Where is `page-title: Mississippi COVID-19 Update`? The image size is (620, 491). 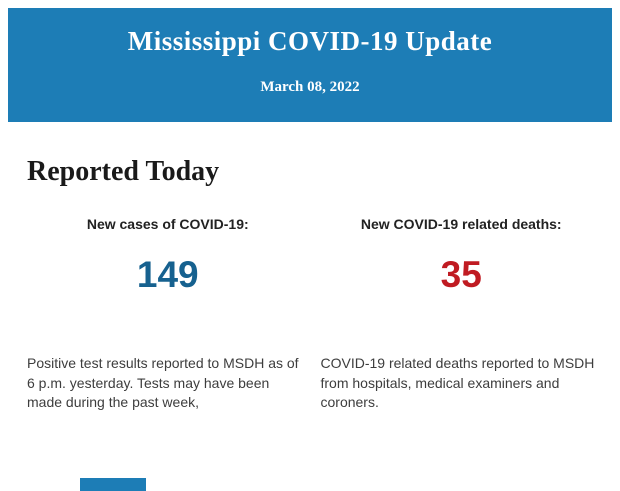
page-title: Mississippi COVID-19 Update is located at coordinates (310, 41).